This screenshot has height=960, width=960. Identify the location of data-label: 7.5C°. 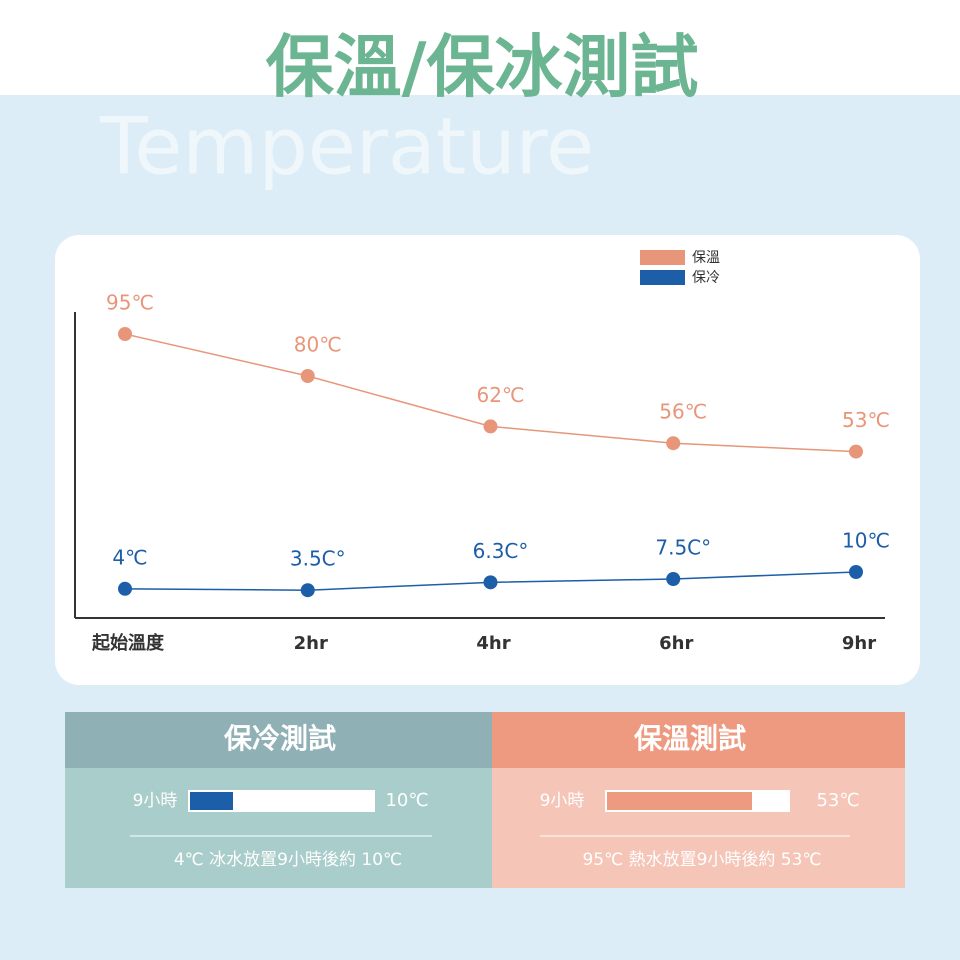
(683, 548).